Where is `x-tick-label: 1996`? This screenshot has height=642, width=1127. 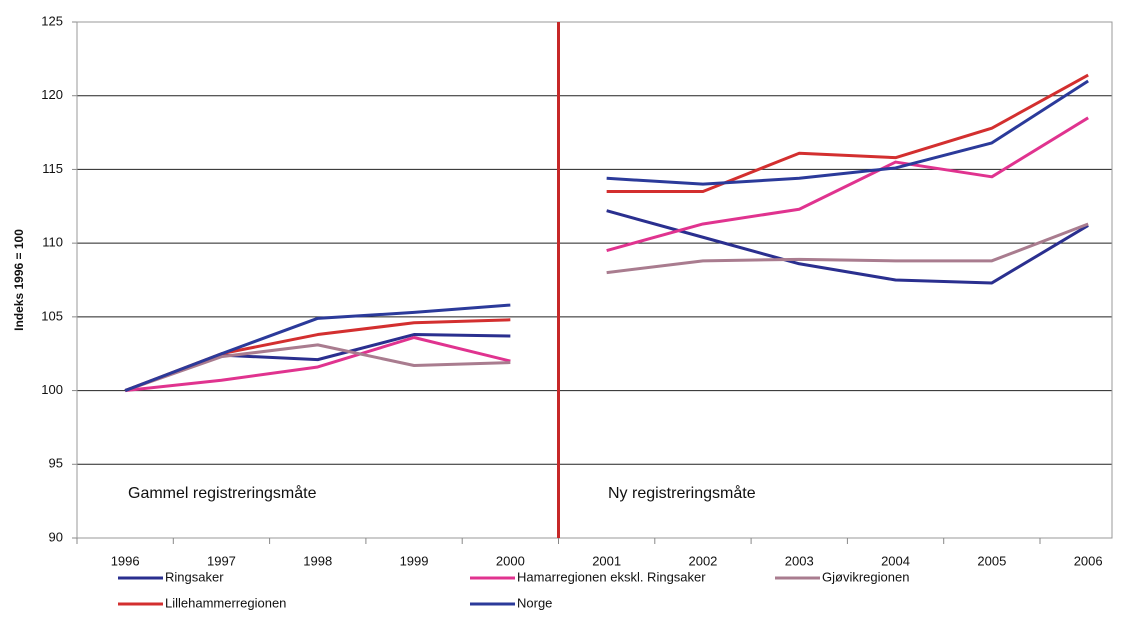
x-tick-label: 1996 is located at coordinates (125, 560).